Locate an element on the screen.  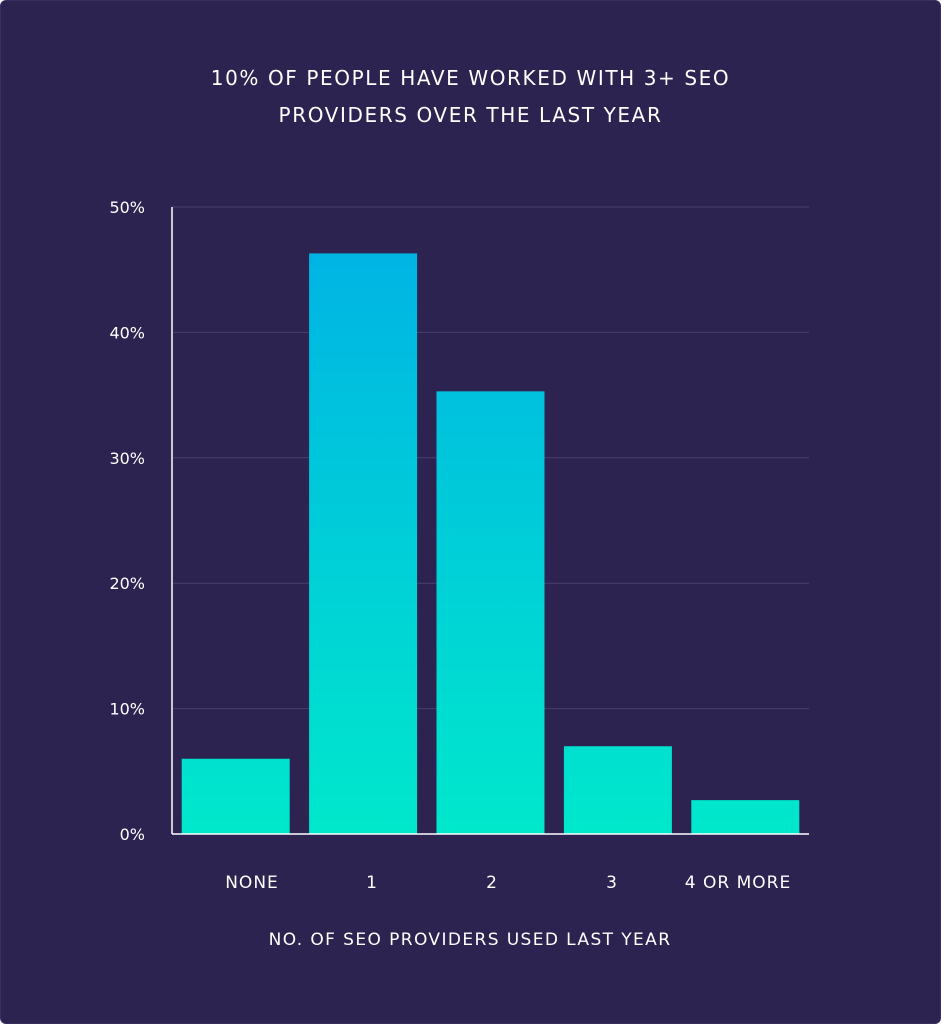
bar-none is located at coordinates (235, 796).